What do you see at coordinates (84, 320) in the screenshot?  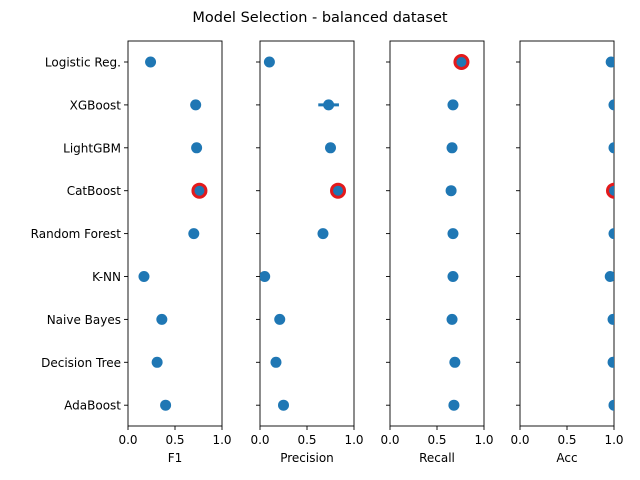 I see `y-tick-label: Naive Bayes` at bounding box center [84, 320].